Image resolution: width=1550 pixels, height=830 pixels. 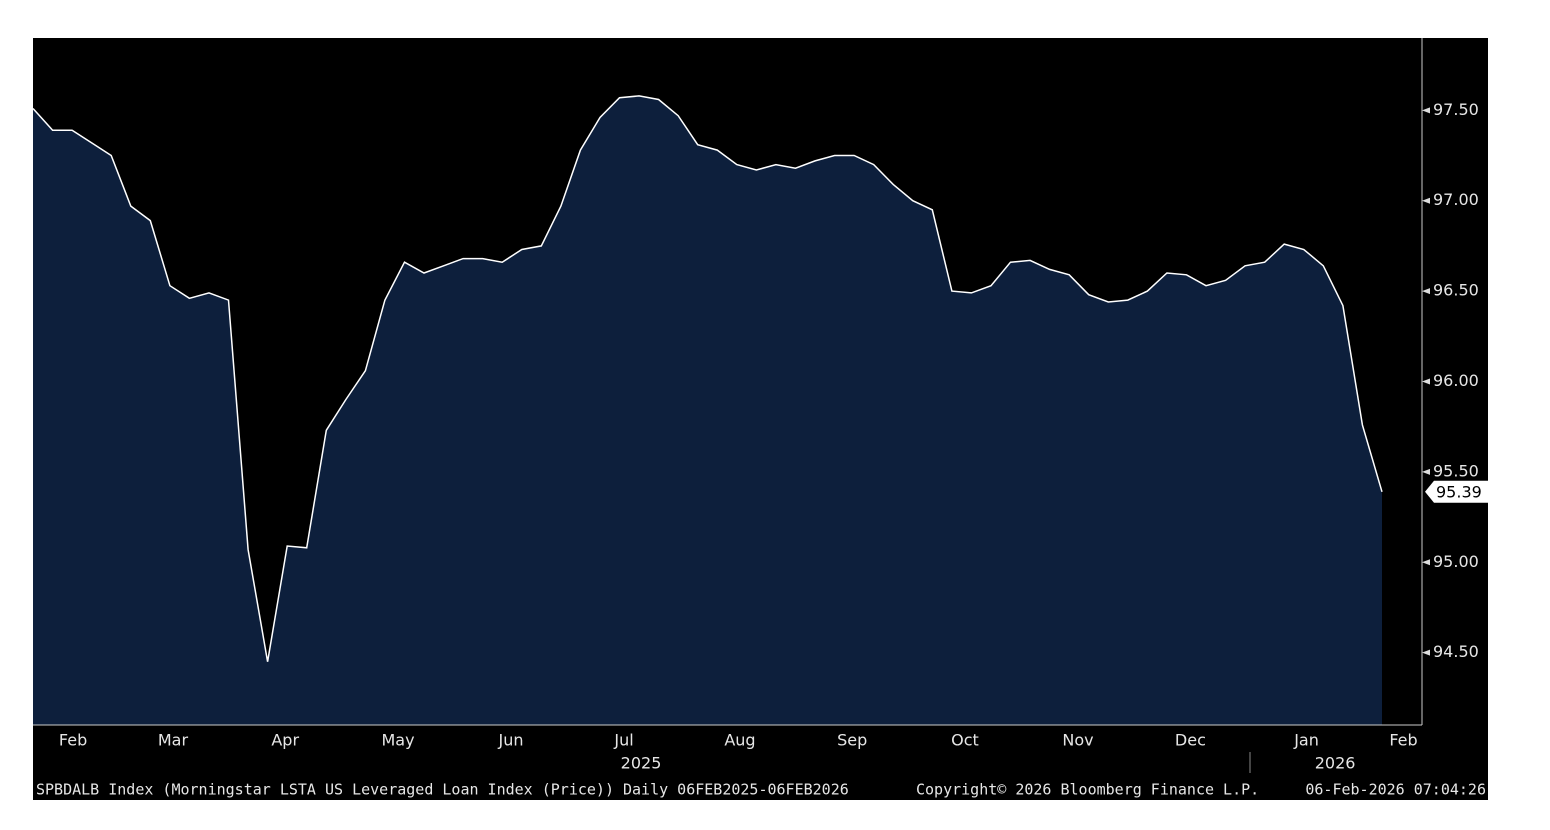 I want to click on last-value-tag, so click(x=1456, y=491).